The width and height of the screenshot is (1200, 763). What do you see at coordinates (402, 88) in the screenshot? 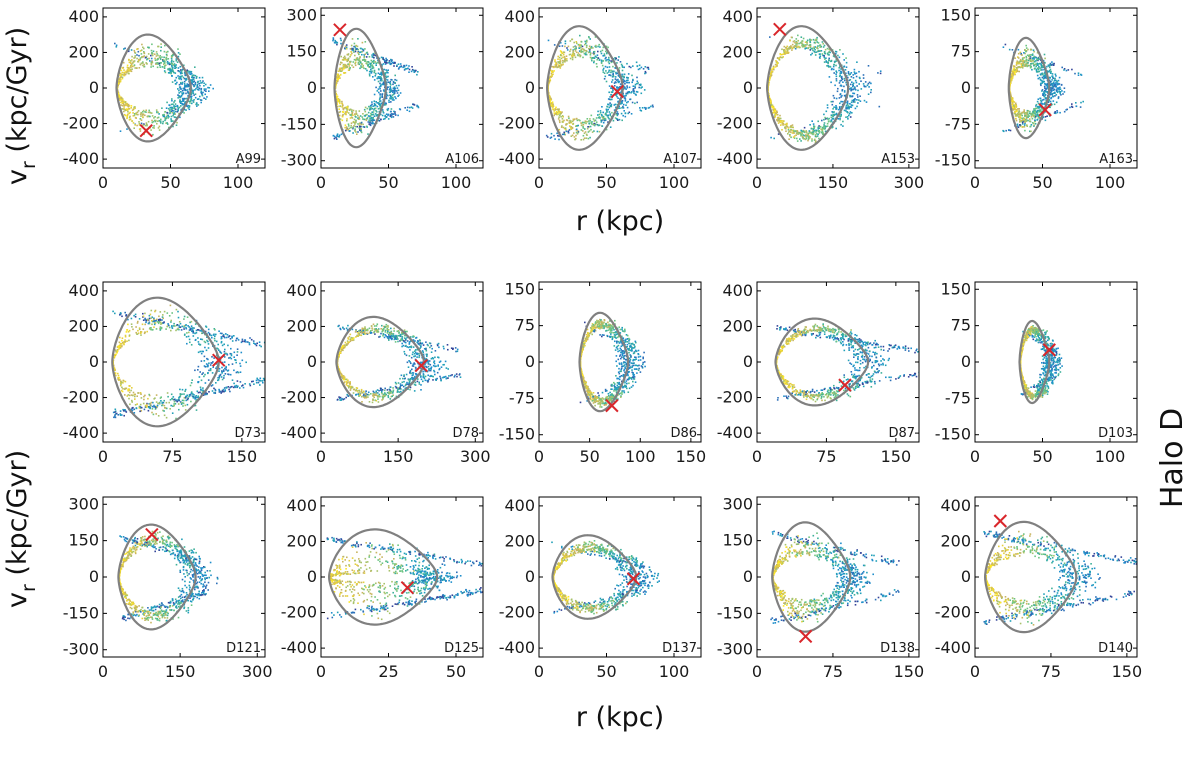
I see `axes-frame` at bounding box center [402, 88].